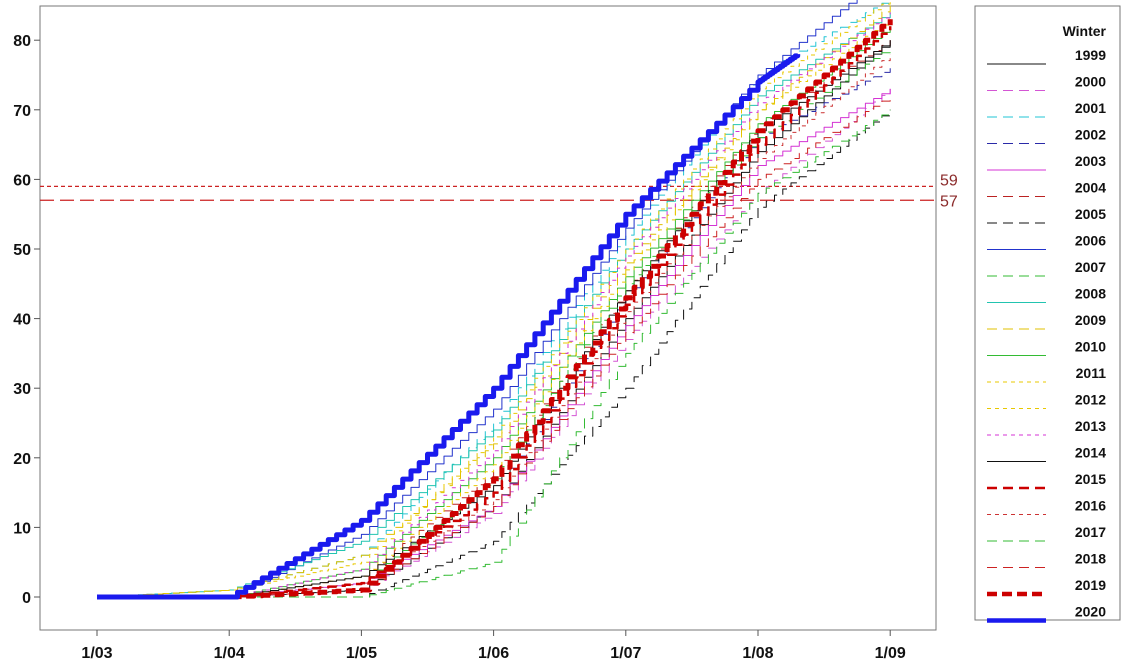  I want to click on legend-label-2011: 2011, so click(1091, 373).